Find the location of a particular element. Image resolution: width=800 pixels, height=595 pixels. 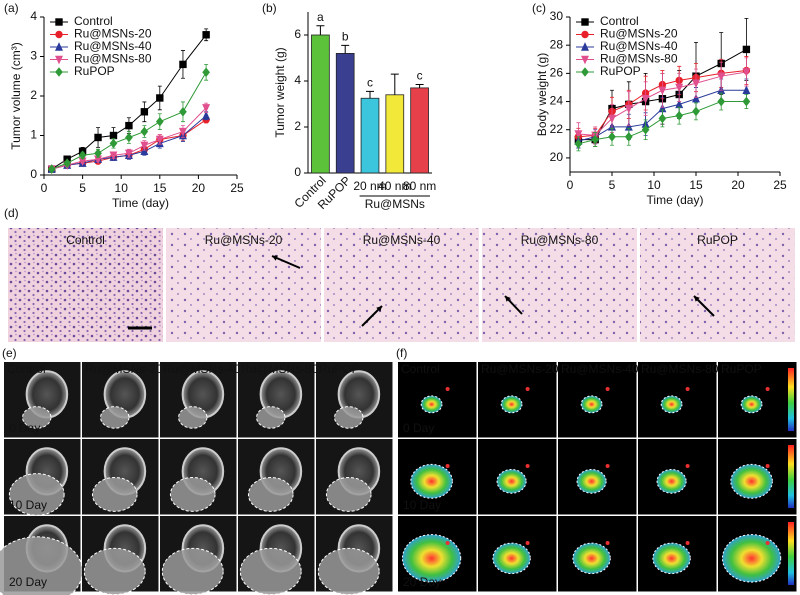

x-axis-title: Time (day) is located at coordinates (675, 200).